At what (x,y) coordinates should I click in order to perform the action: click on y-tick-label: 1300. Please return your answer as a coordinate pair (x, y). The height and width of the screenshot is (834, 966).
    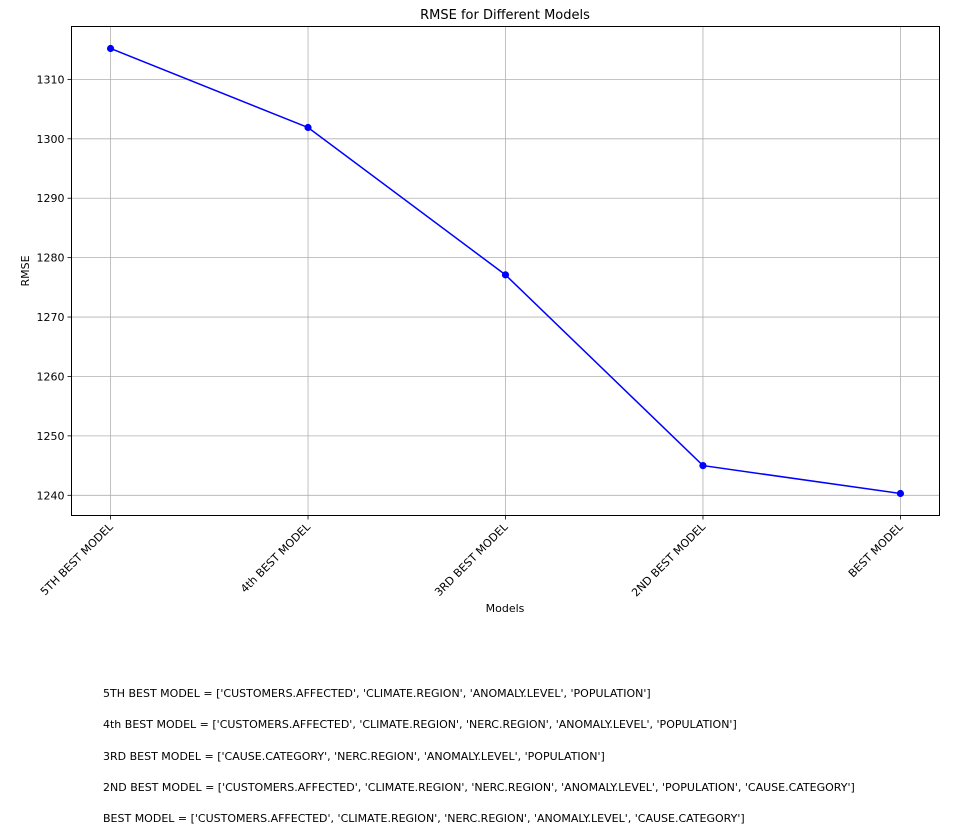
    Looking at the image, I should click on (51, 139).